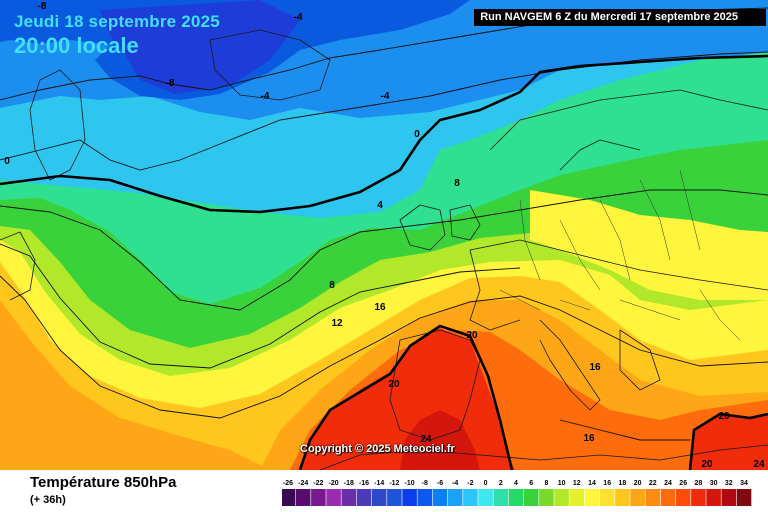  What do you see at coordinates (364, 483) in the screenshot?
I see `scale-label-5: -16` at bounding box center [364, 483].